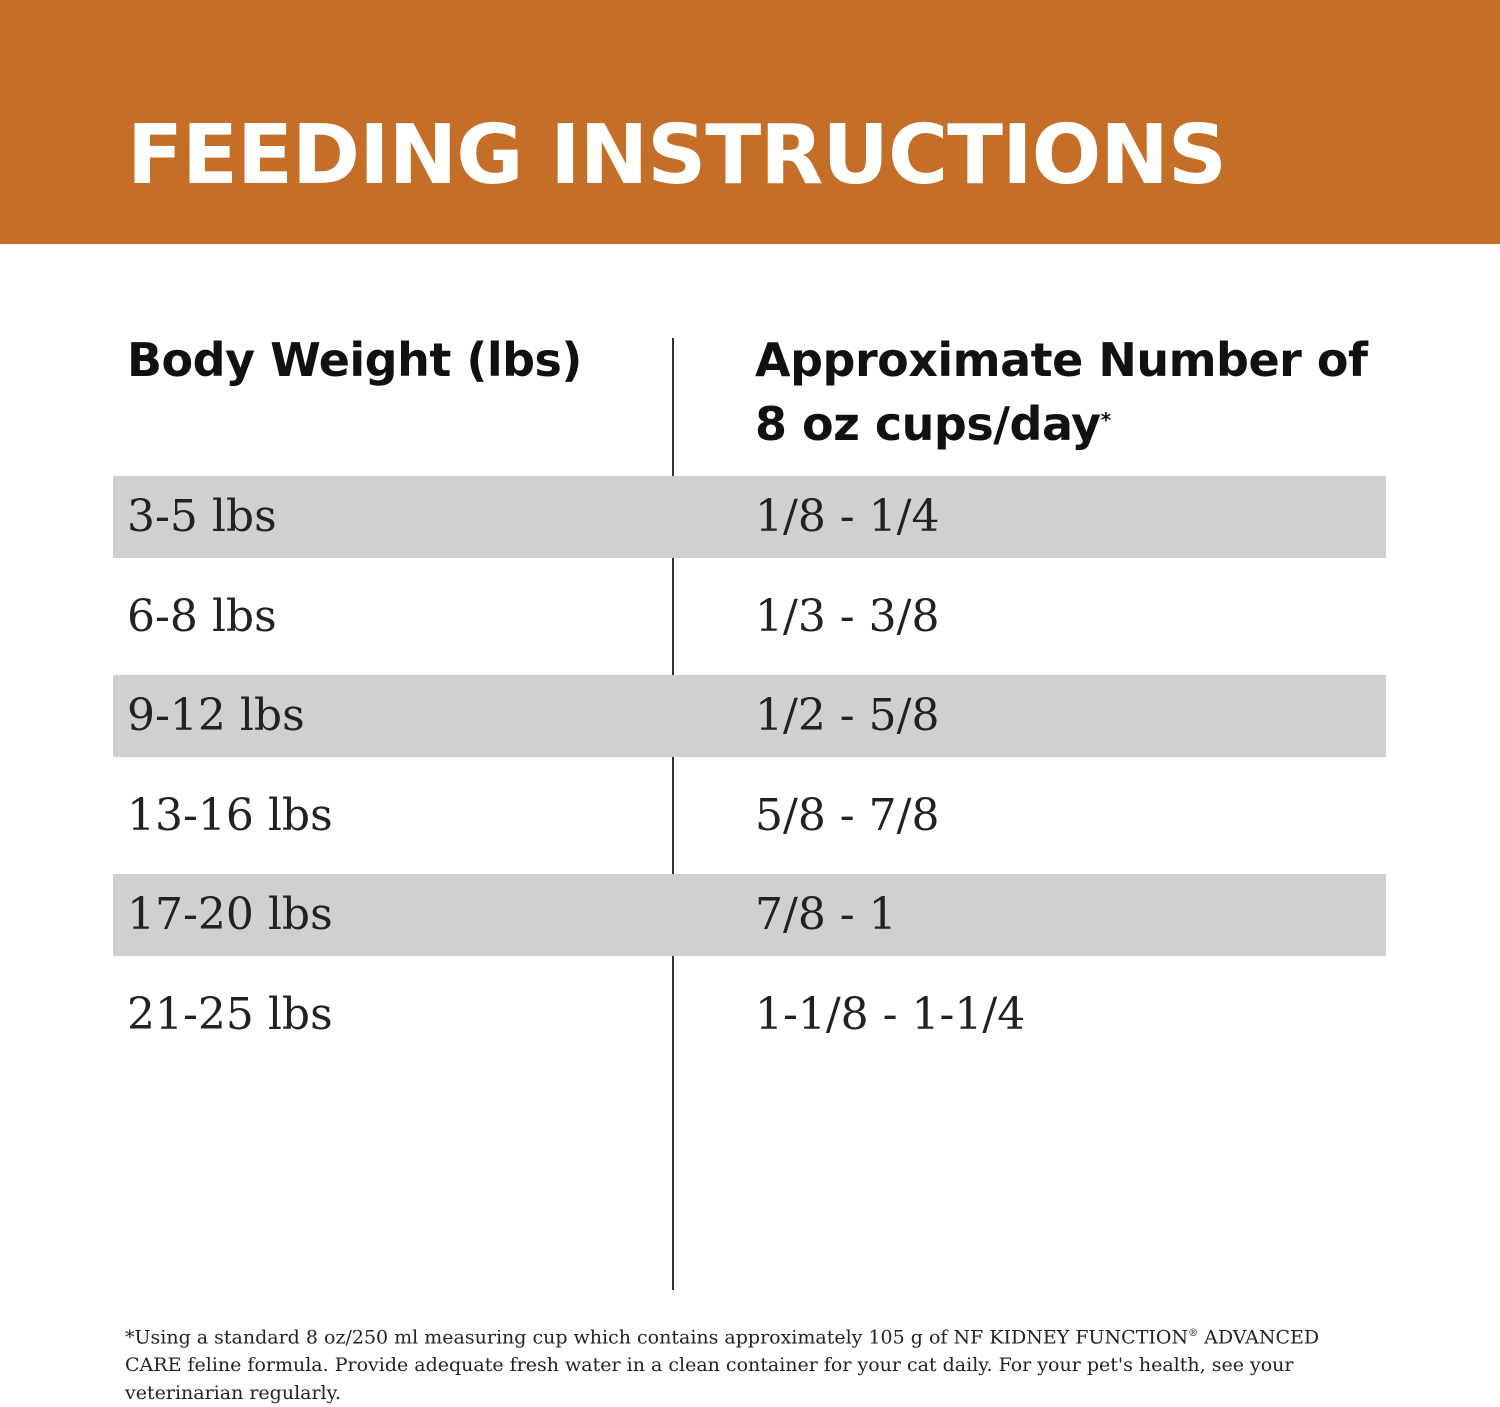 The height and width of the screenshot is (1407, 1500). Describe the element at coordinates (749, 716) in the screenshot. I see `table-row: 9-12 lbs 1/2 - 5/8` at that location.